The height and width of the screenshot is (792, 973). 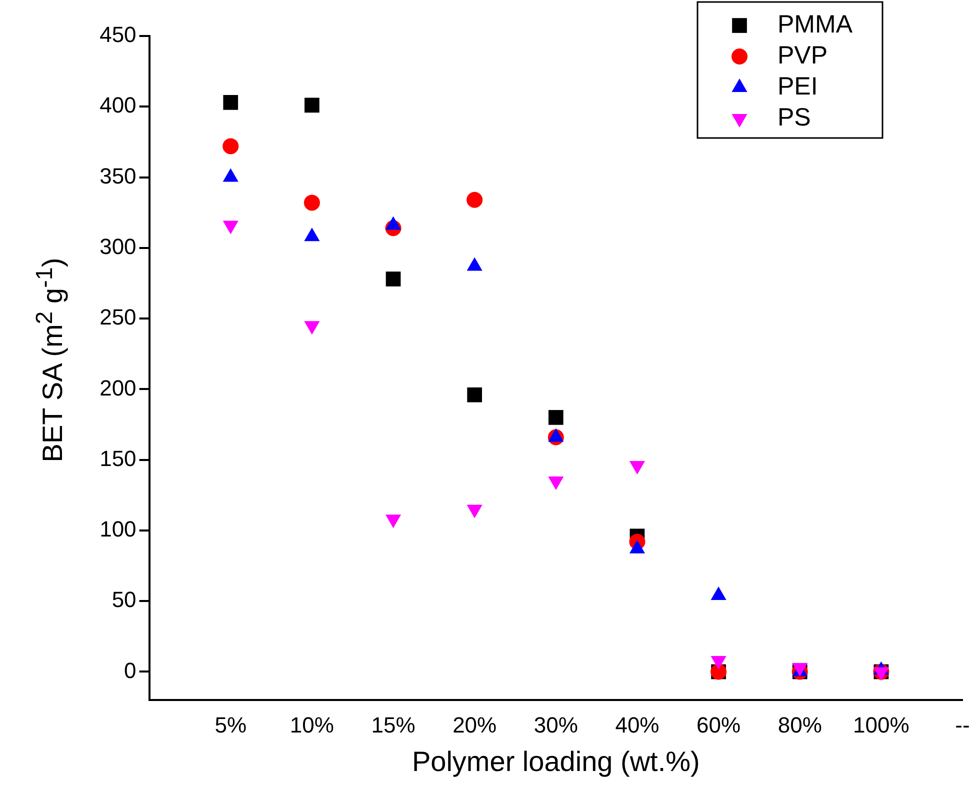 I want to click on legend-label: PVP, so click(x=803, y=55).